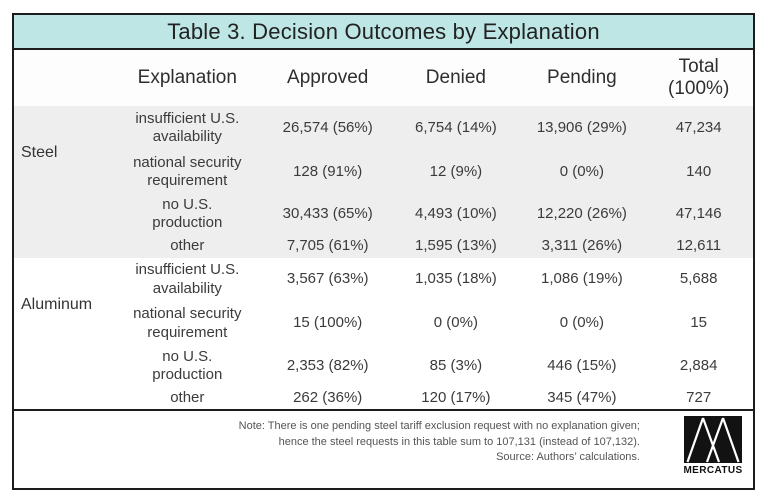 This screenshot has height=502, width=768. Describe the element at coordinates (328, 397) in the screenshot. I see `cell-approved: 262 (36%)` at that location.